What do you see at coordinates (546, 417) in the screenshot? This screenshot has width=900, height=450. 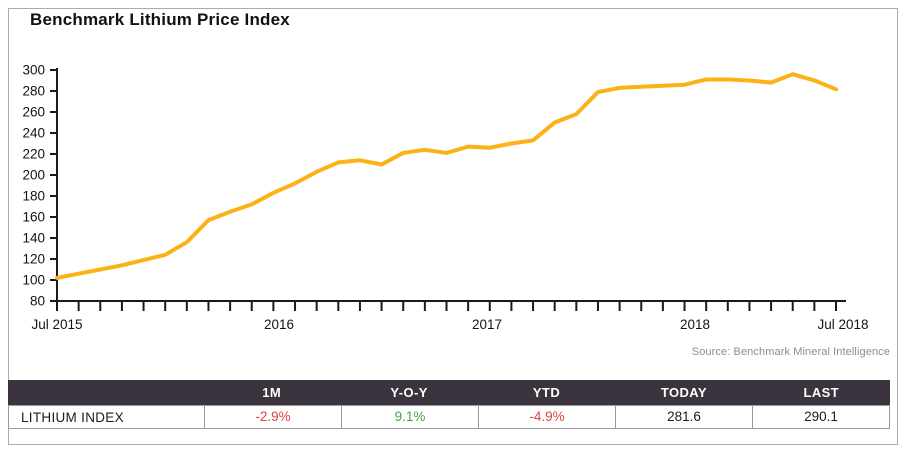 I see `cell-ytd: -4.9%` at bounding box center [546, 417].